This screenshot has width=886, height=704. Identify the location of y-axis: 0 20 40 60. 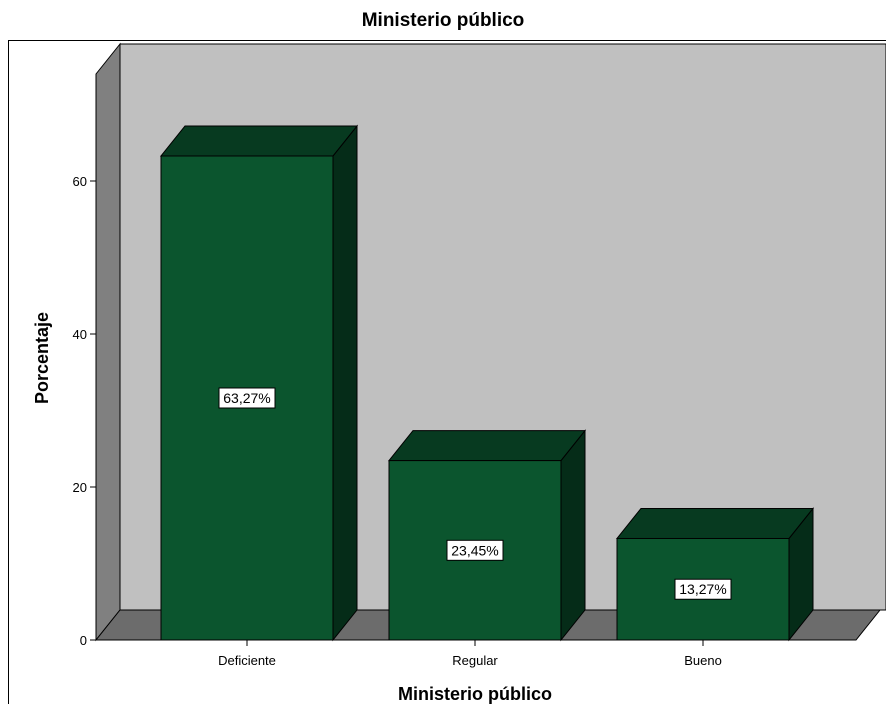
(84, 411).